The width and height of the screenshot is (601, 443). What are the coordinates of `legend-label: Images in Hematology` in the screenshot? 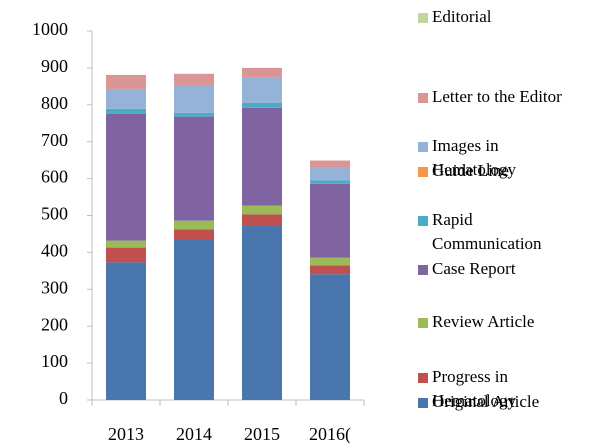 It's located at (474, 157).